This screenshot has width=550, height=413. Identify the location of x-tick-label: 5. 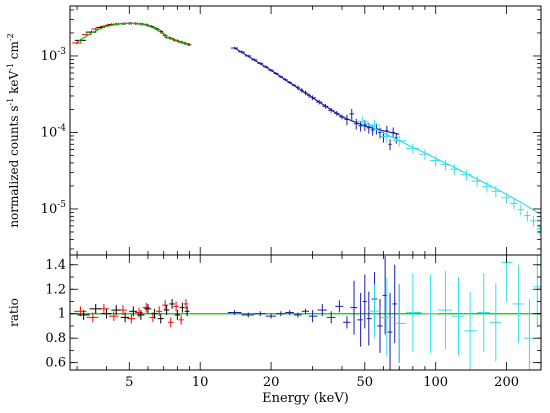
(129, 382).